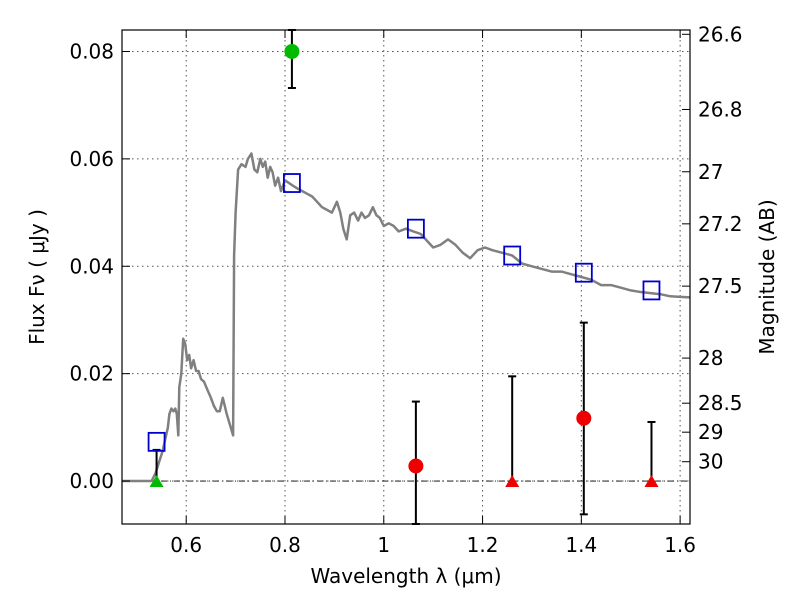  I want to click on x-tick-label: 1, so click(383, 545).